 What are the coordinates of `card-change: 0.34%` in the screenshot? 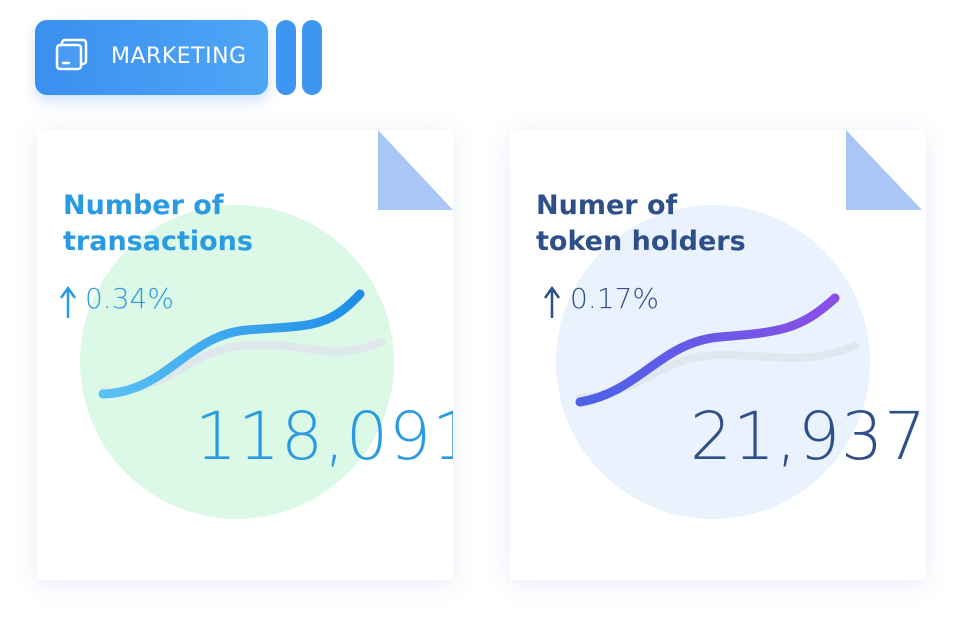 It's located at (129, 298).